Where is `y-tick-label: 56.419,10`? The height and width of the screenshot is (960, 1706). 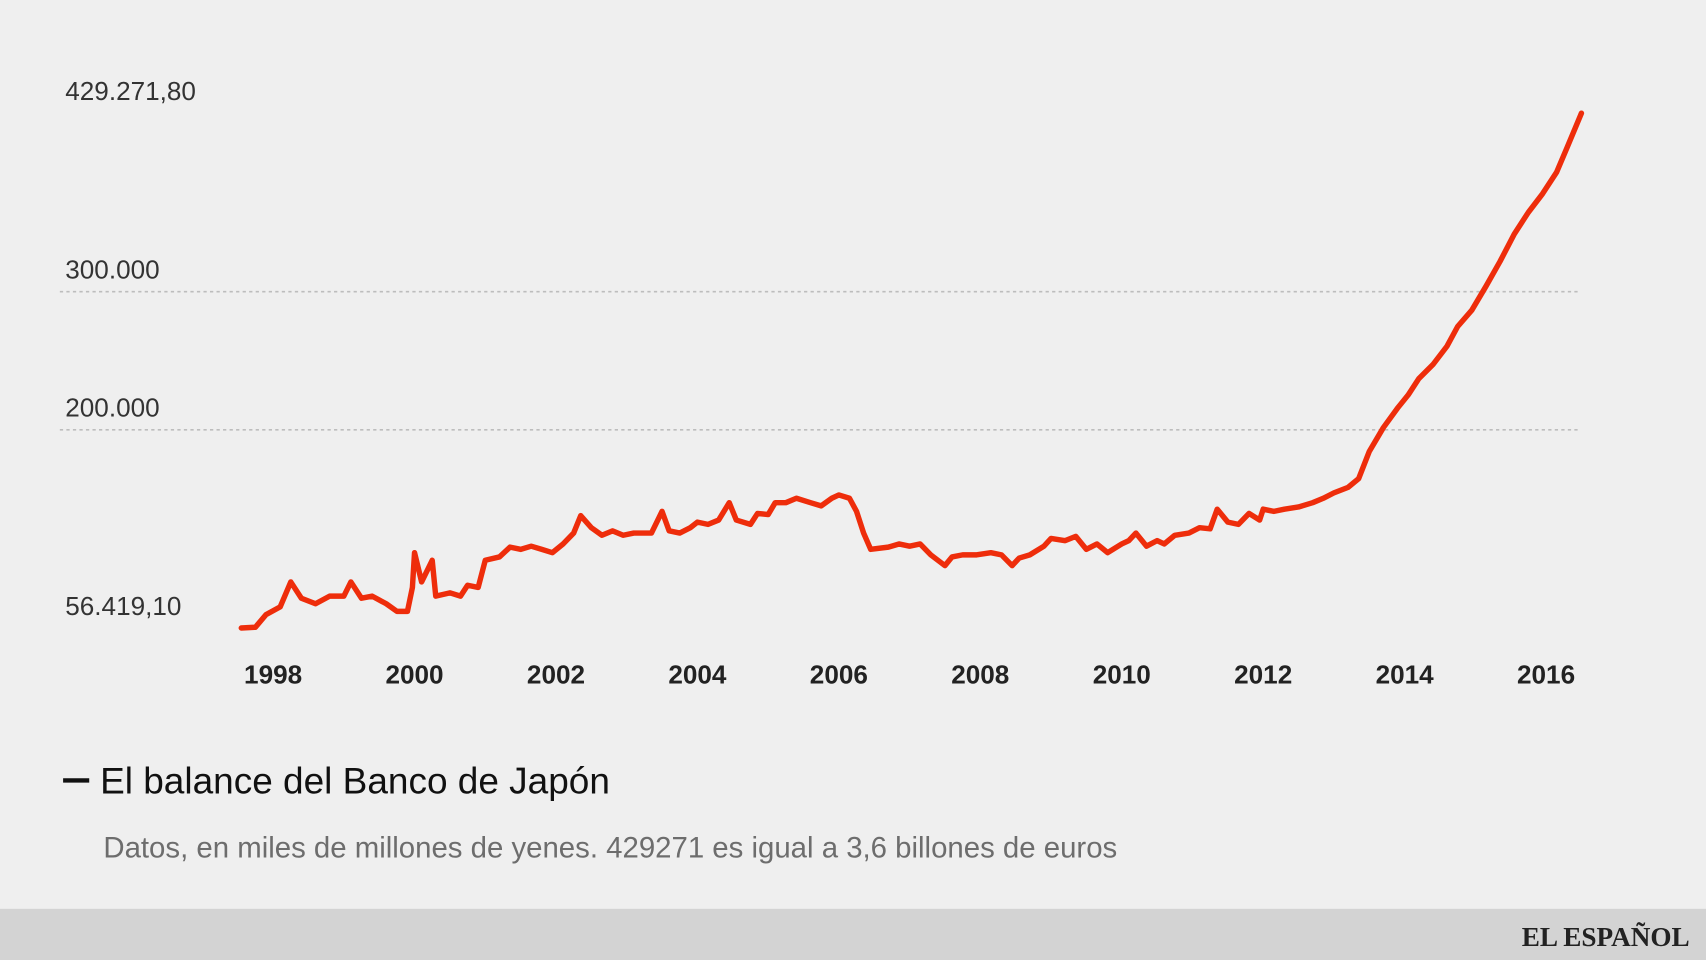 y-tick-label: 56.419,10 is located at coordinates (123, 606).